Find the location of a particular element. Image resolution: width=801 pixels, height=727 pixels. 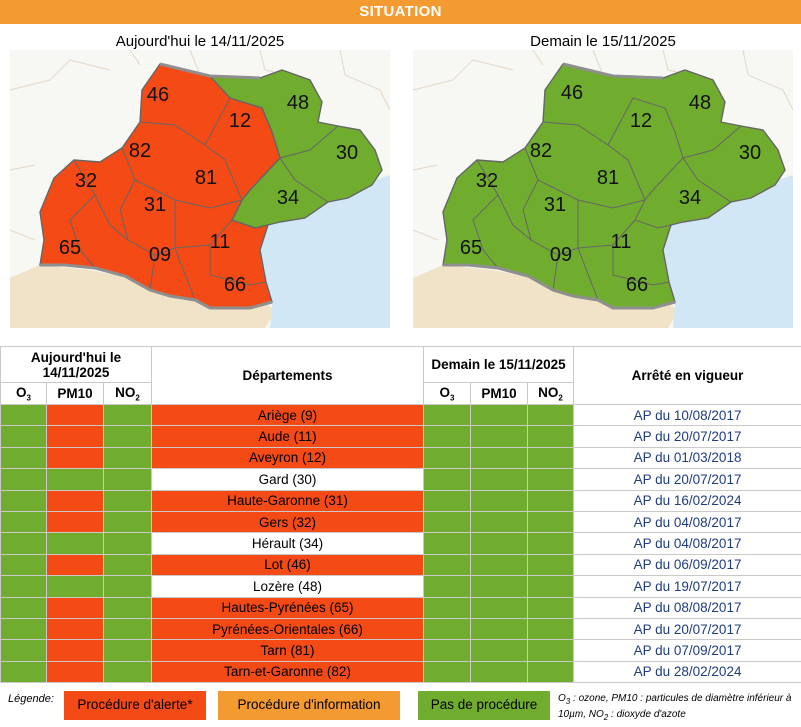

department-cell: Aude (11) is located at coordinates (288, 436).